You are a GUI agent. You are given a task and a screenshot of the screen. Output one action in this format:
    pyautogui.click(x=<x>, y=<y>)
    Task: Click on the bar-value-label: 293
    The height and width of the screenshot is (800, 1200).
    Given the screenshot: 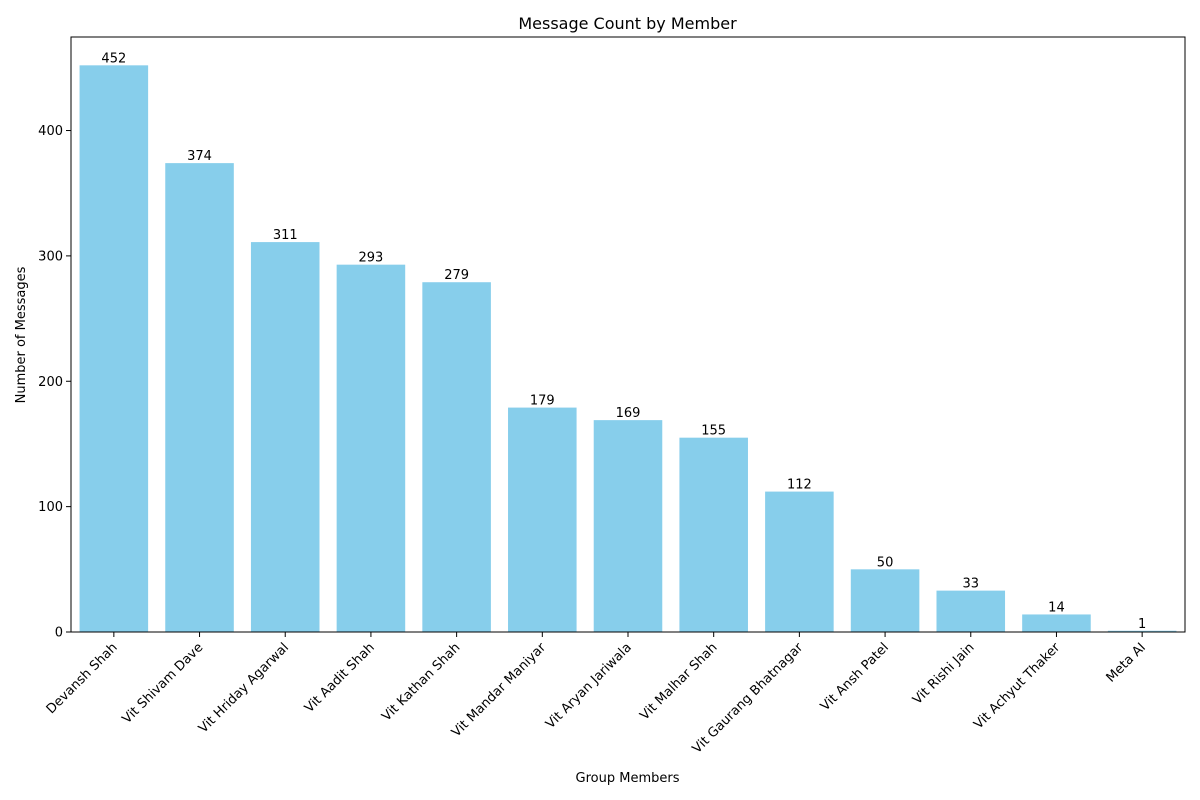 What is the action you would take?
    pyautogui.click(x=371, y=258)
    